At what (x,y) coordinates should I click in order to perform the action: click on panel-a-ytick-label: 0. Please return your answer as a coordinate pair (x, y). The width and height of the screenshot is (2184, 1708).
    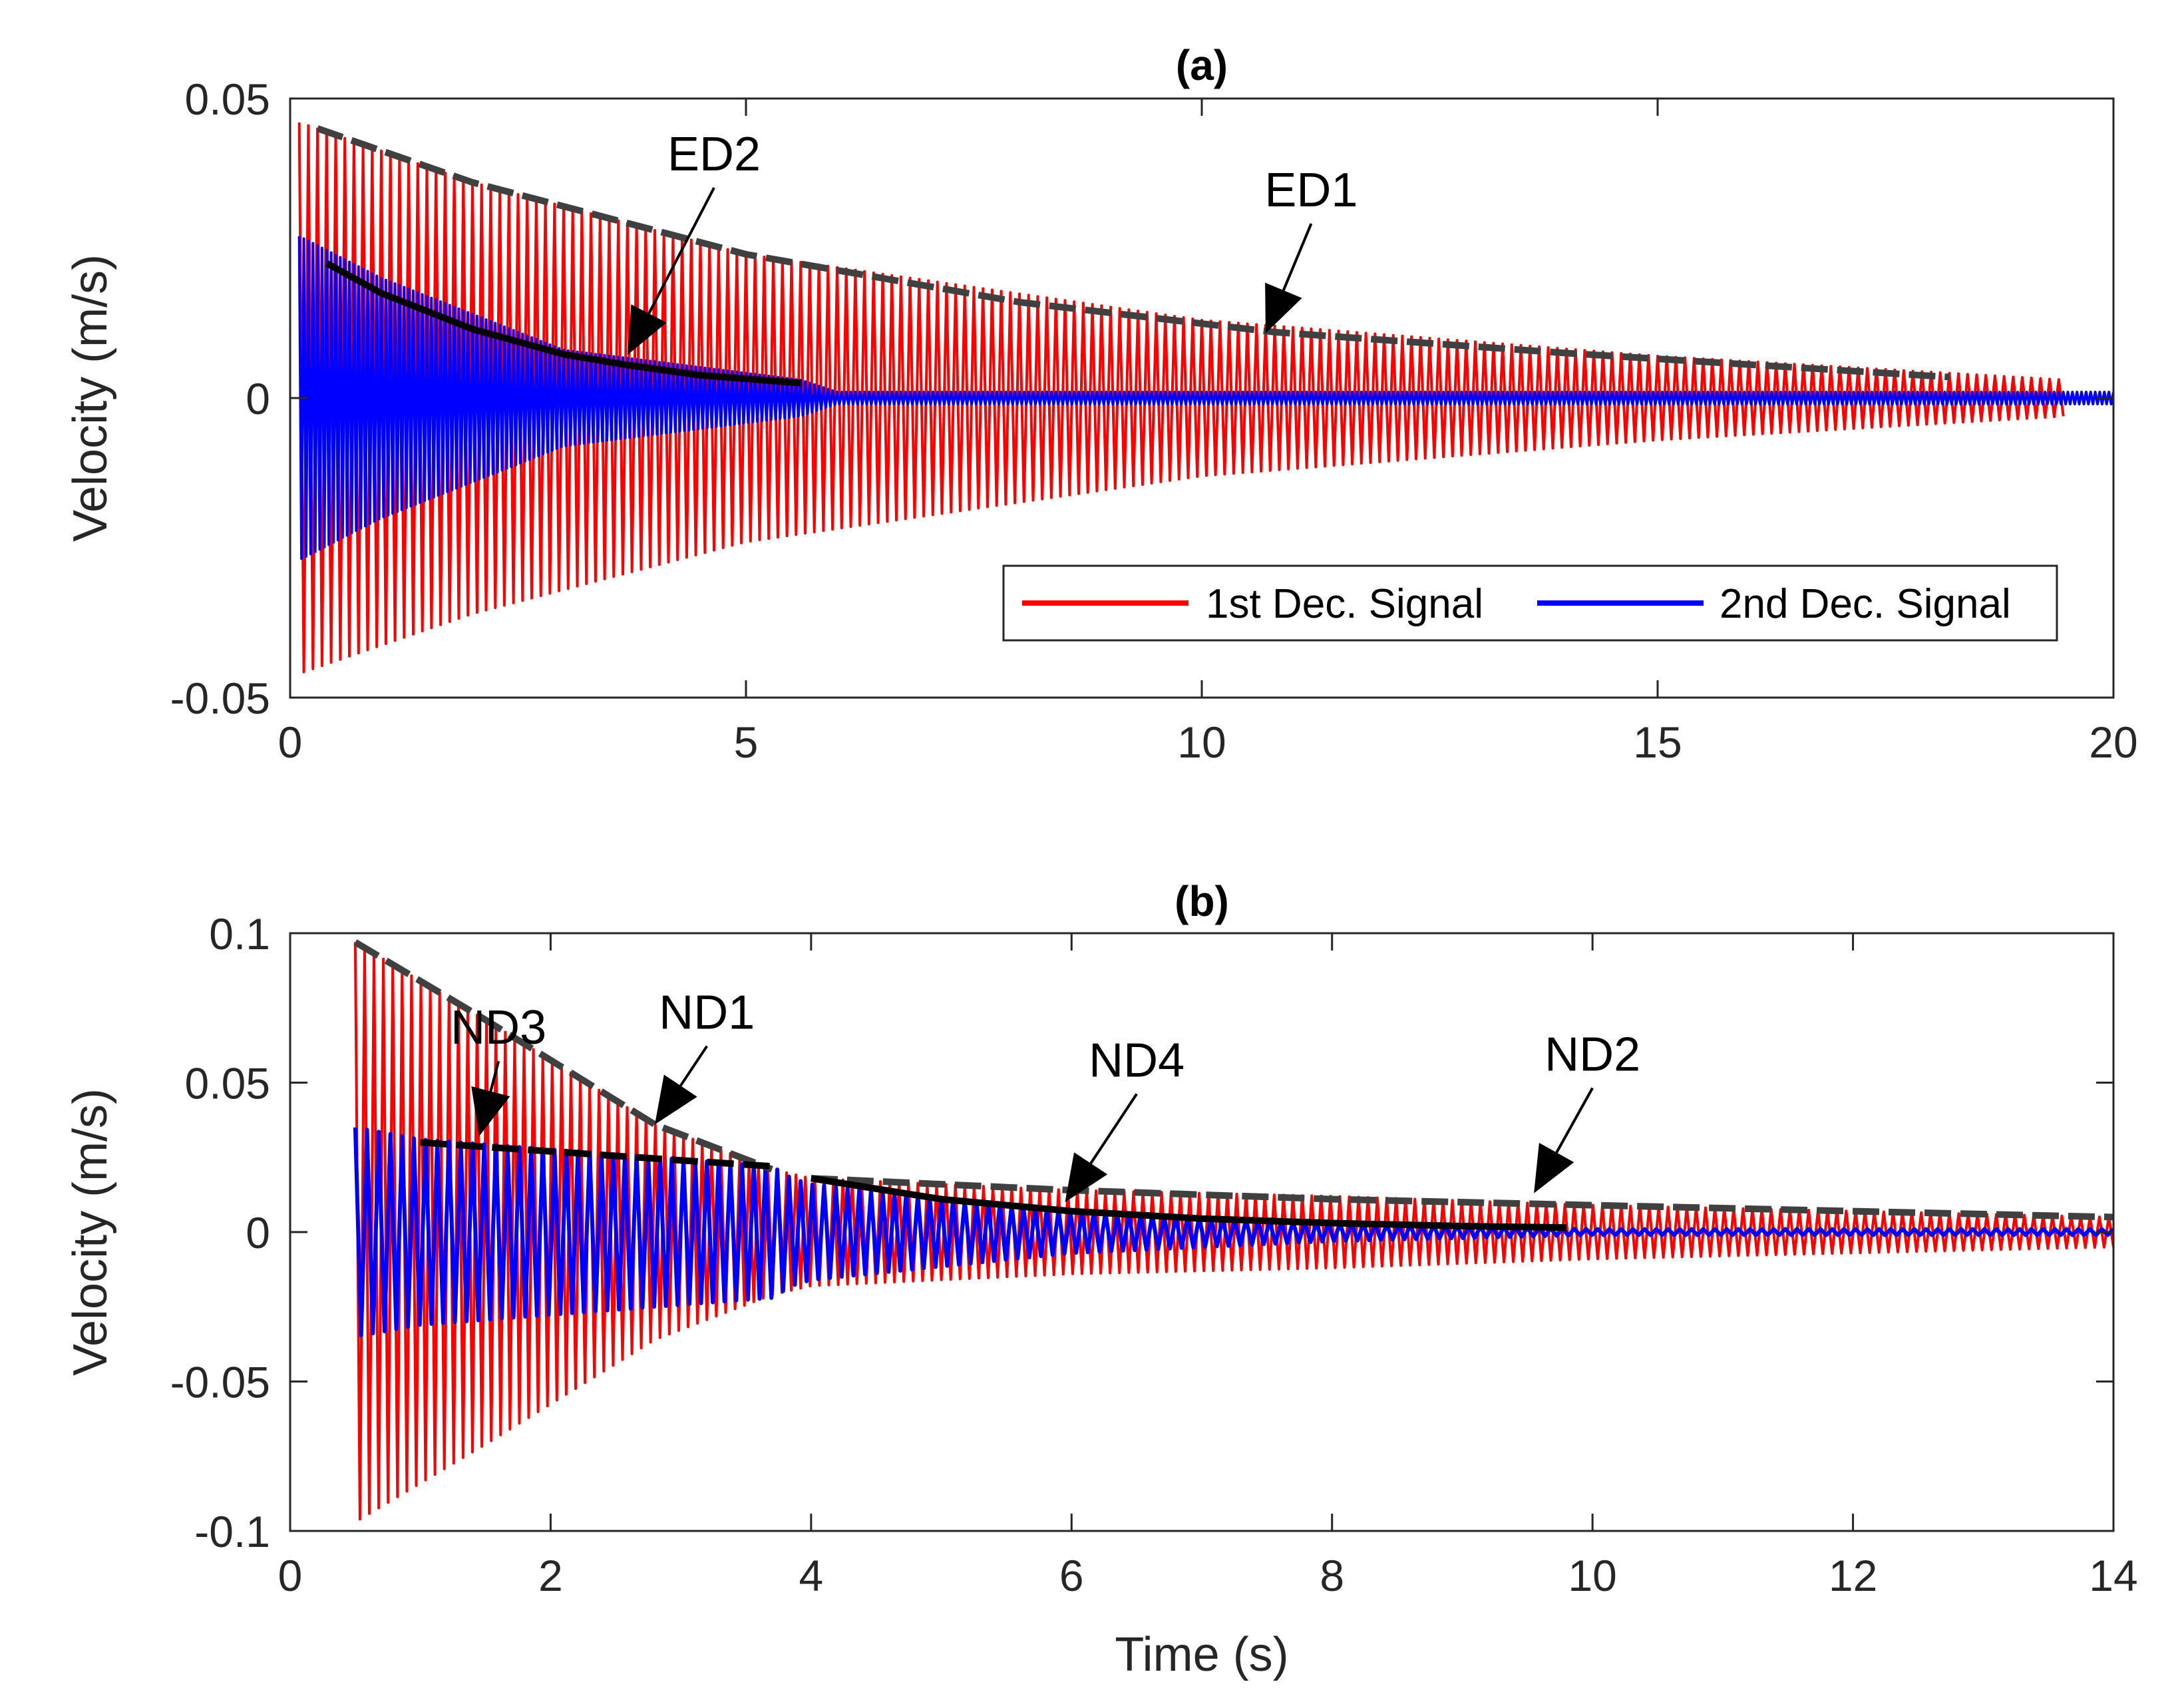
    Looking at the image, I should click on (258, 398).